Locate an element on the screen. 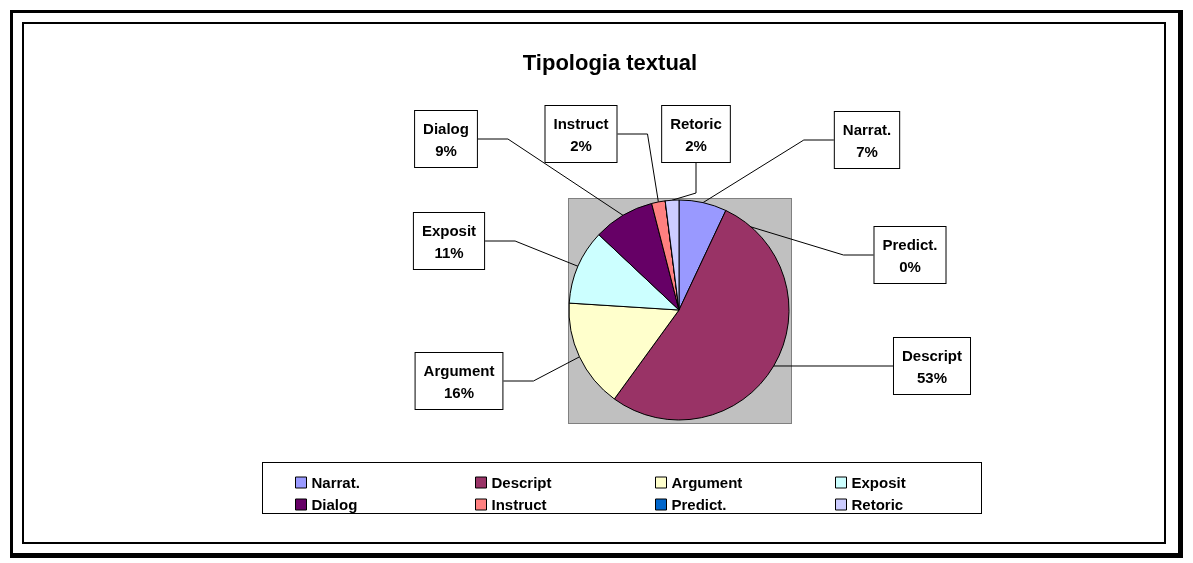 This screenshot has height=563, width=1193. data-label: 16% is located at coordinates (459, 392).